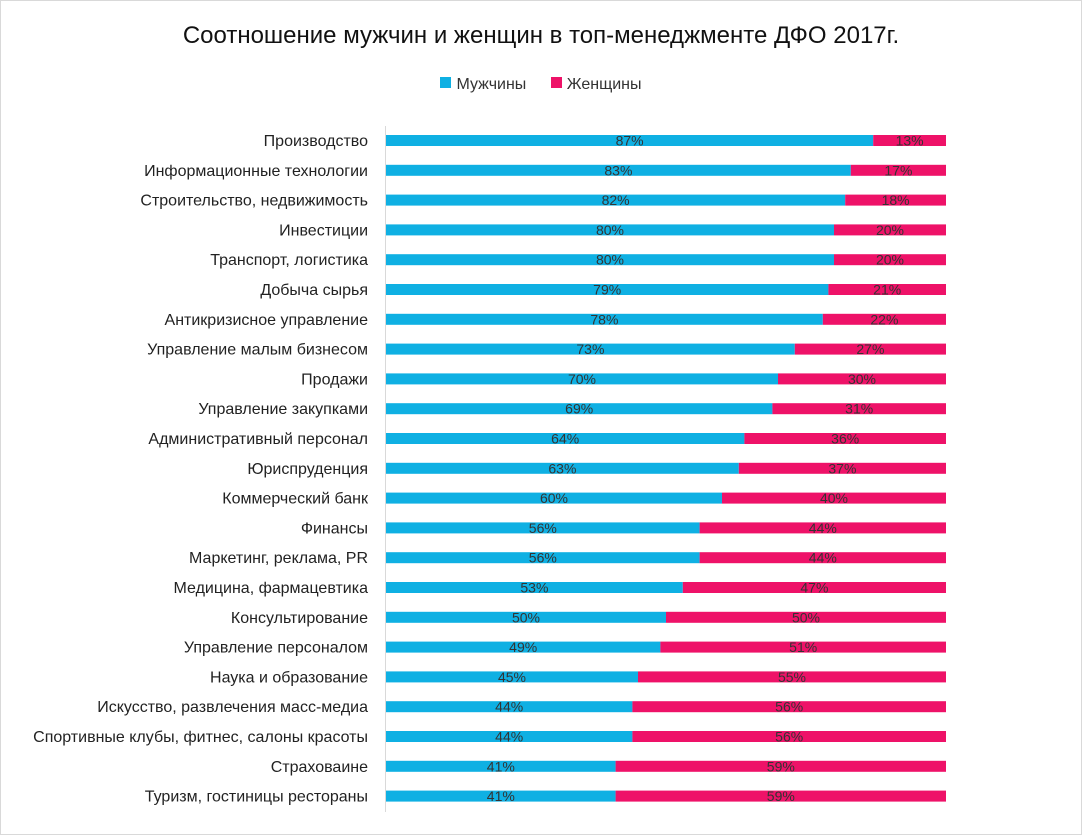  I want to click on legend-item-women: Женщины, so click(596, 85).